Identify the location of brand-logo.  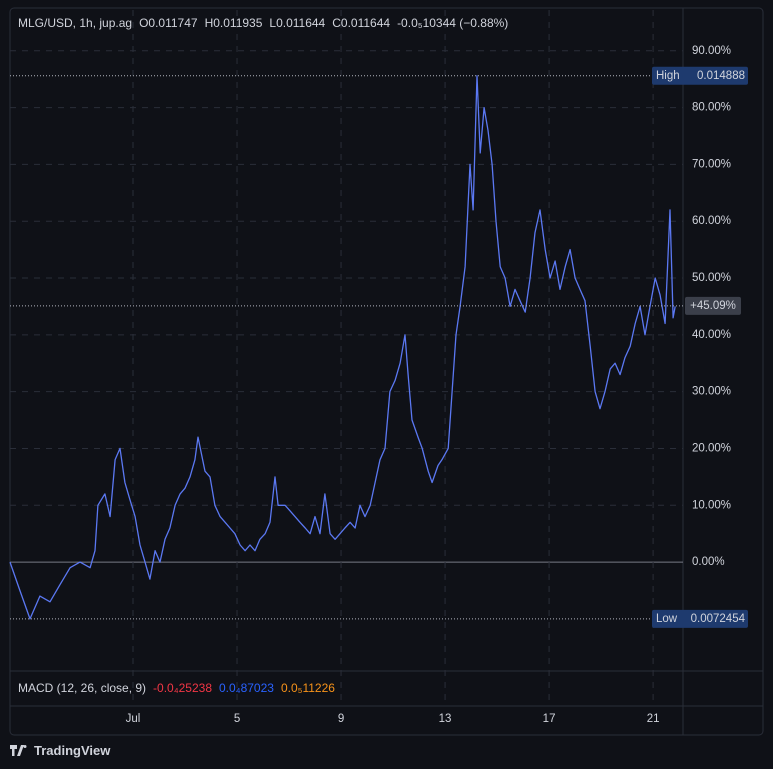
(18, 750).